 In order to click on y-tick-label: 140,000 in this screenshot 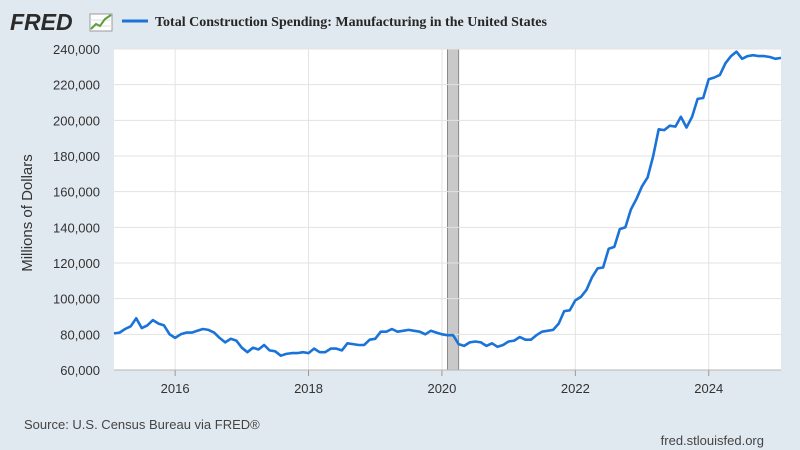, I will do `click(76, 227)`.